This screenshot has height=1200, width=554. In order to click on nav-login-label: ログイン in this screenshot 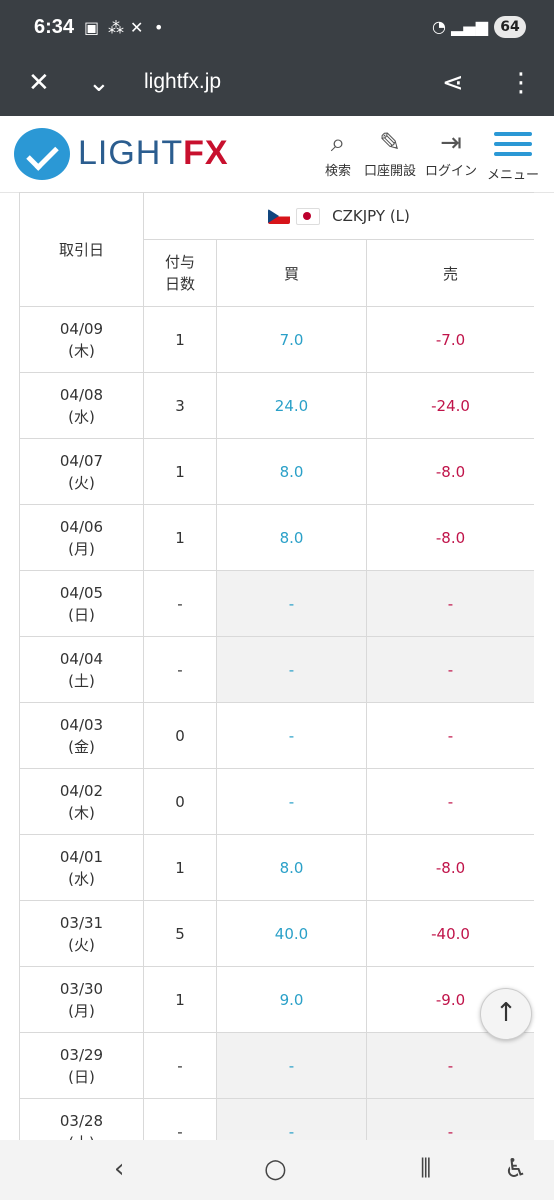, I will do `click(450, 171)`.